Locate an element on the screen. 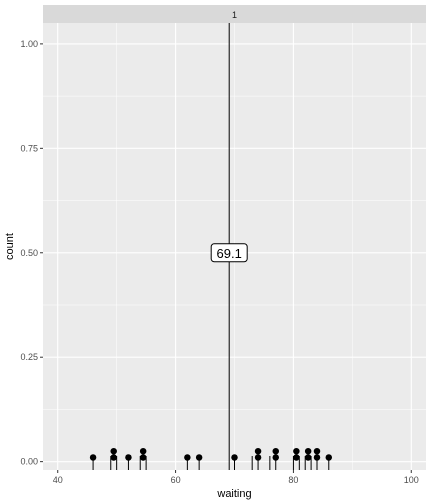 This screenshot has height=504, width=432. y-tick-label: 0.00 is located at coordinates (29, 462).